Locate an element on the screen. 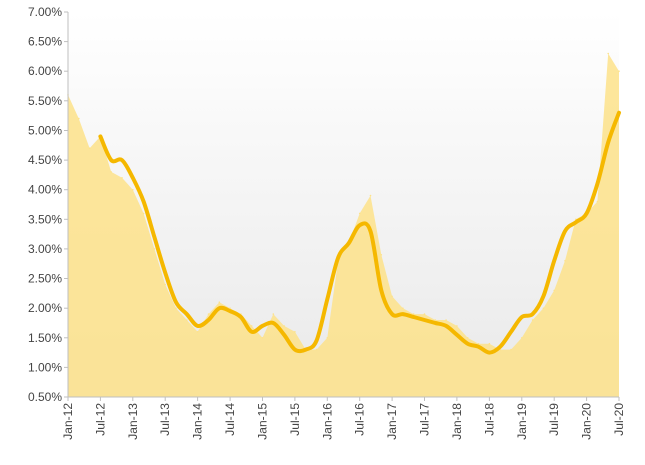 The width and height of the screenshot is (645, 465). x-tick-label: Jan-15 is located at coordinates (263, 421).